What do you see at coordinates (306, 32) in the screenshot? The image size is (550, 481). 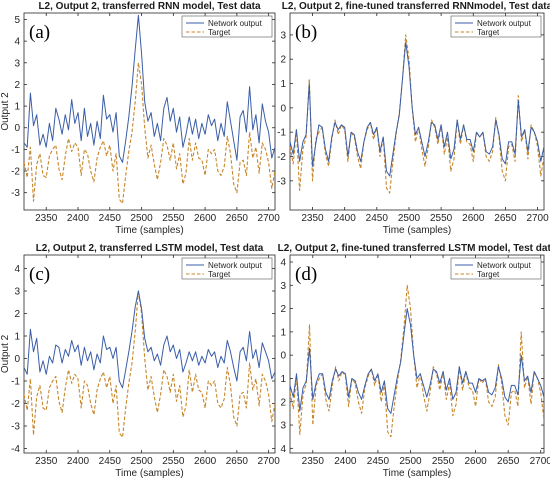 I see `panel-letter: (b)` at bounding box center [306, 32].